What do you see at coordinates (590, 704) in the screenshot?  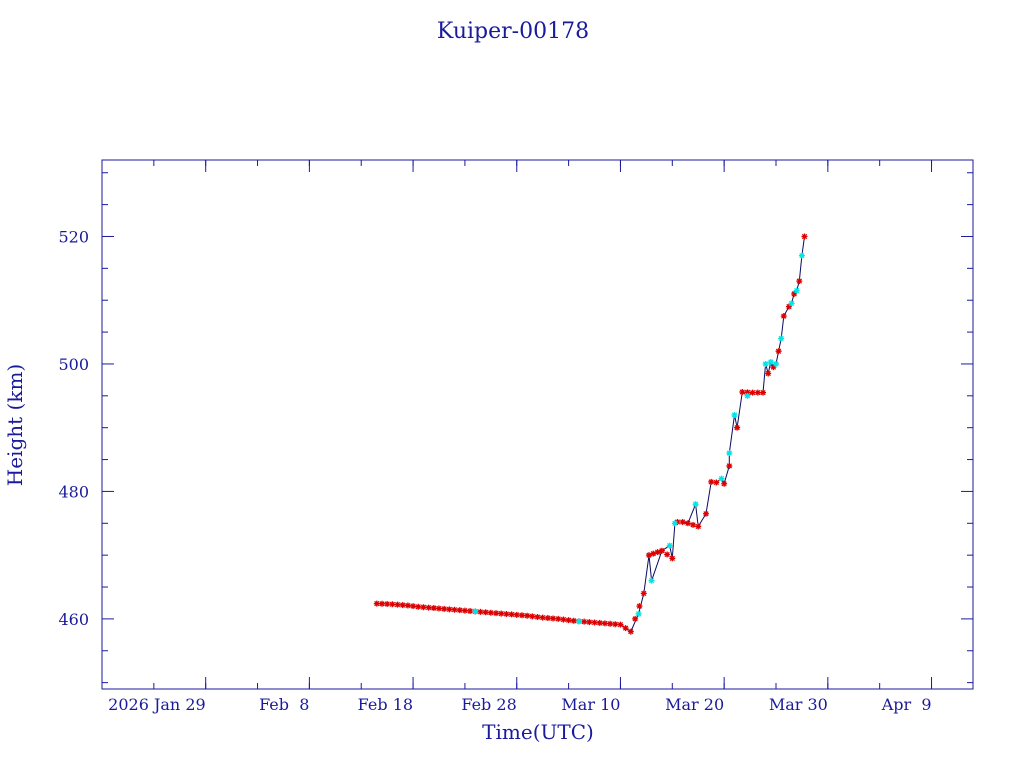 I see `x-tick-label: Mar 10` at bounding box center [590, 704].